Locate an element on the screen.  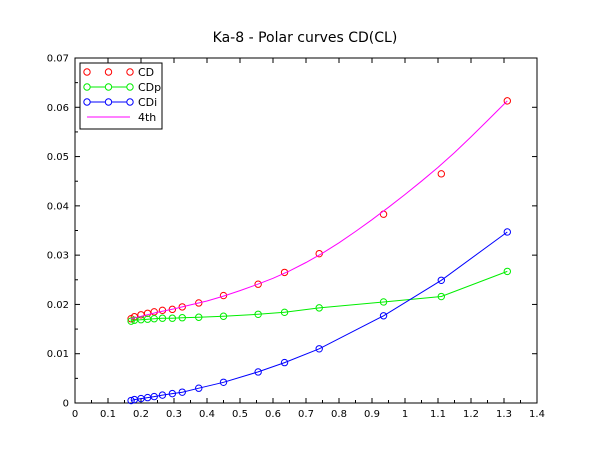
y-tick-label: 0.02 is located at coordinates (58, 305).